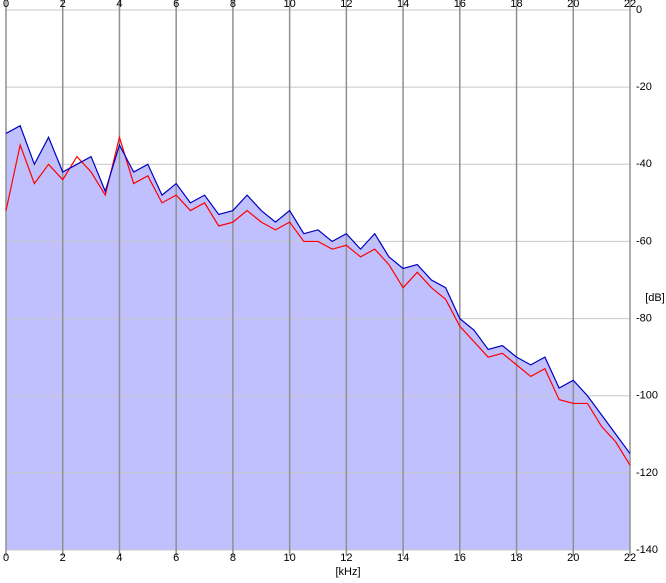  I want to click on x-axis-label: [kHz], so click(347, 572).